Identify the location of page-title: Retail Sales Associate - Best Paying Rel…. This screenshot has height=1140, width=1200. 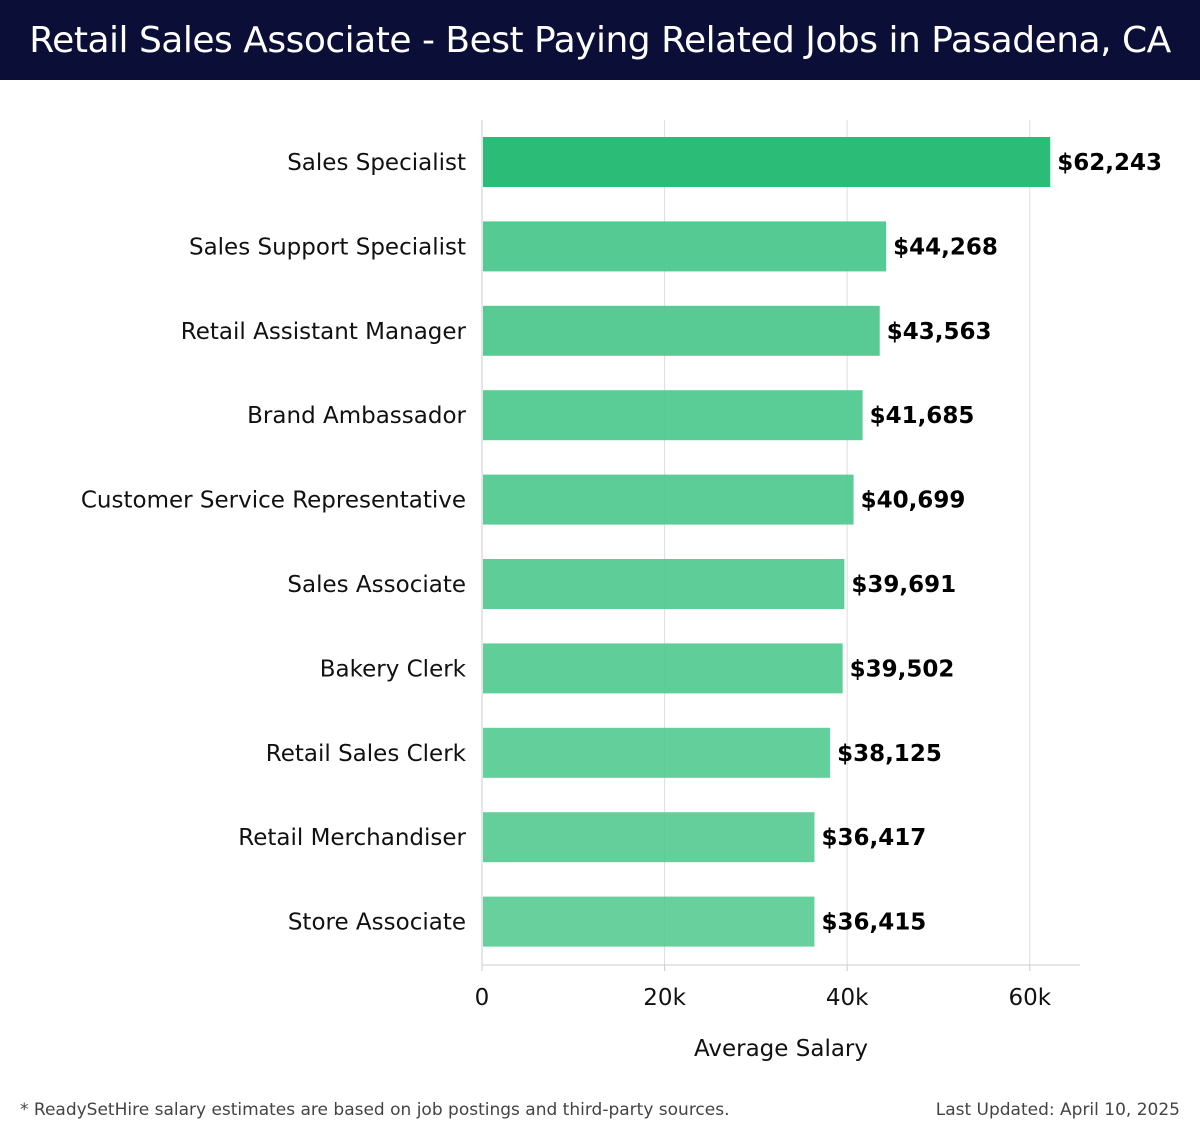
(600, 40).